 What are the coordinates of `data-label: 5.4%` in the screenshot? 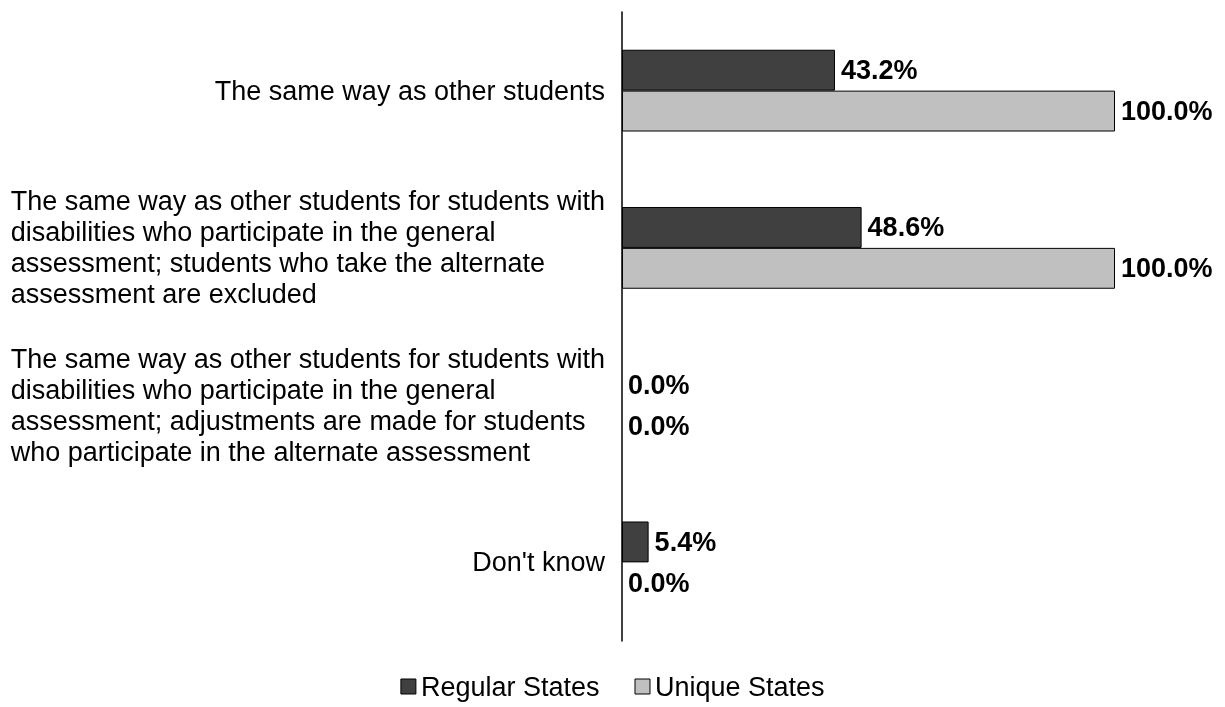 It's located at (685, 541).